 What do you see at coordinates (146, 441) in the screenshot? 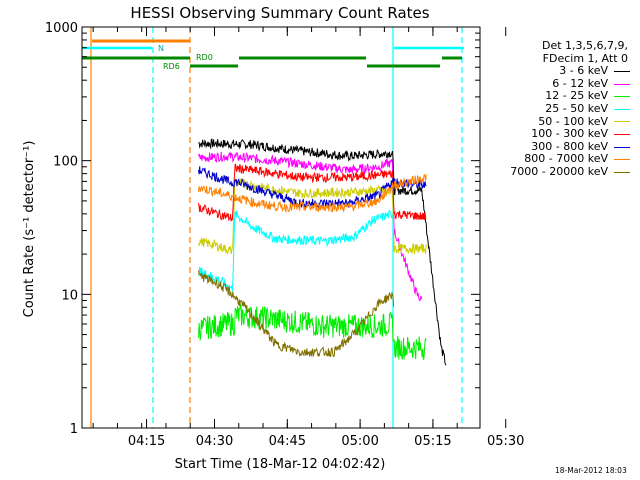
I see `x-tick-label: 04:15` at bounding box center [146, 441].